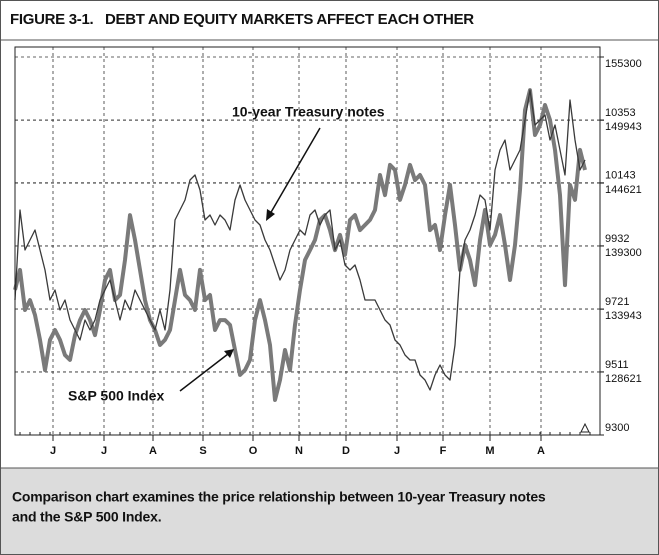 This screenshot has width=659, height=555. Describe the element at coordinates (623, 127) in the screenshot. I see `y2-tick-label: 149943` at that location.